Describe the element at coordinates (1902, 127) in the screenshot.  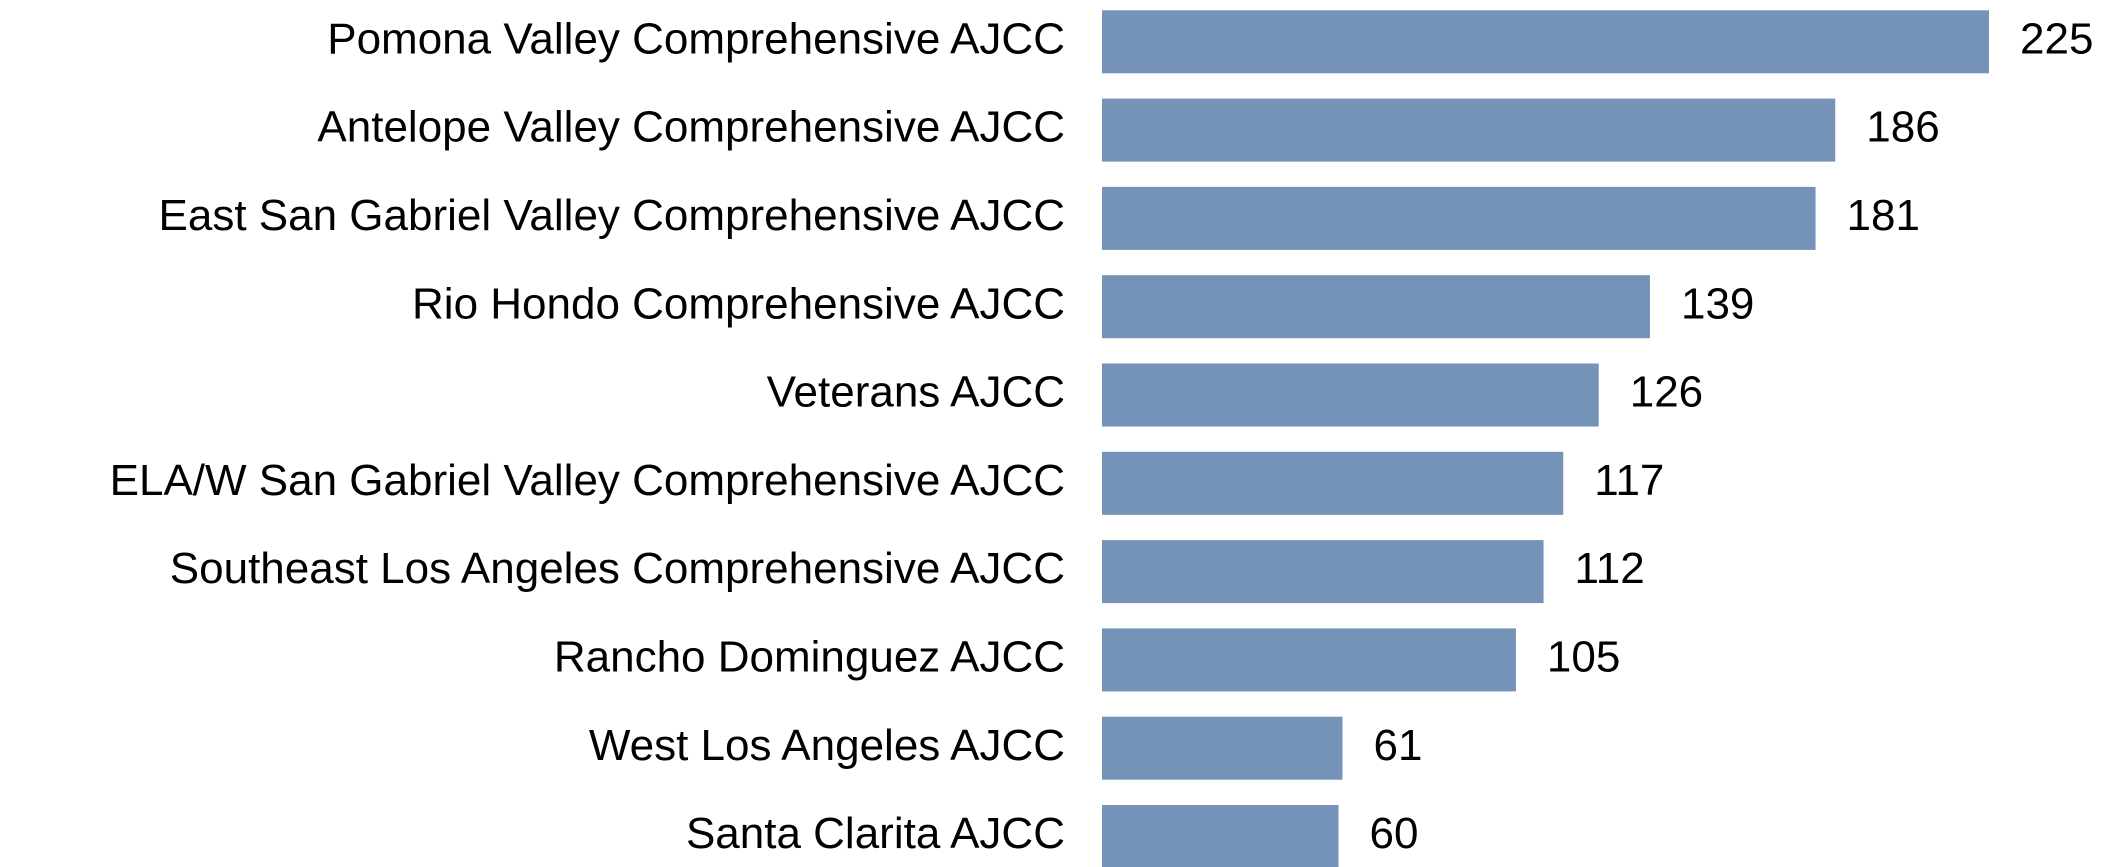
I see `value-label: 186` at that location.